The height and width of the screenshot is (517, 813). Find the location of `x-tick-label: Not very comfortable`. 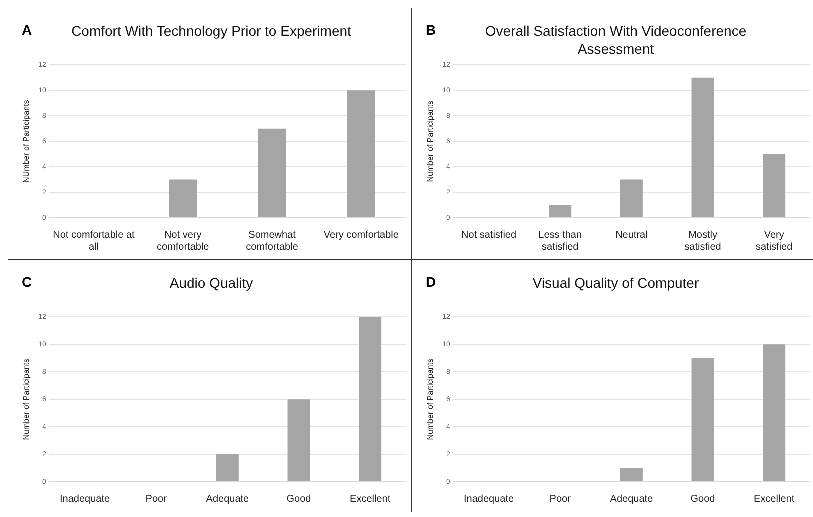

x-tick-label: Not very comfortable is located at coordinates (183, 241).